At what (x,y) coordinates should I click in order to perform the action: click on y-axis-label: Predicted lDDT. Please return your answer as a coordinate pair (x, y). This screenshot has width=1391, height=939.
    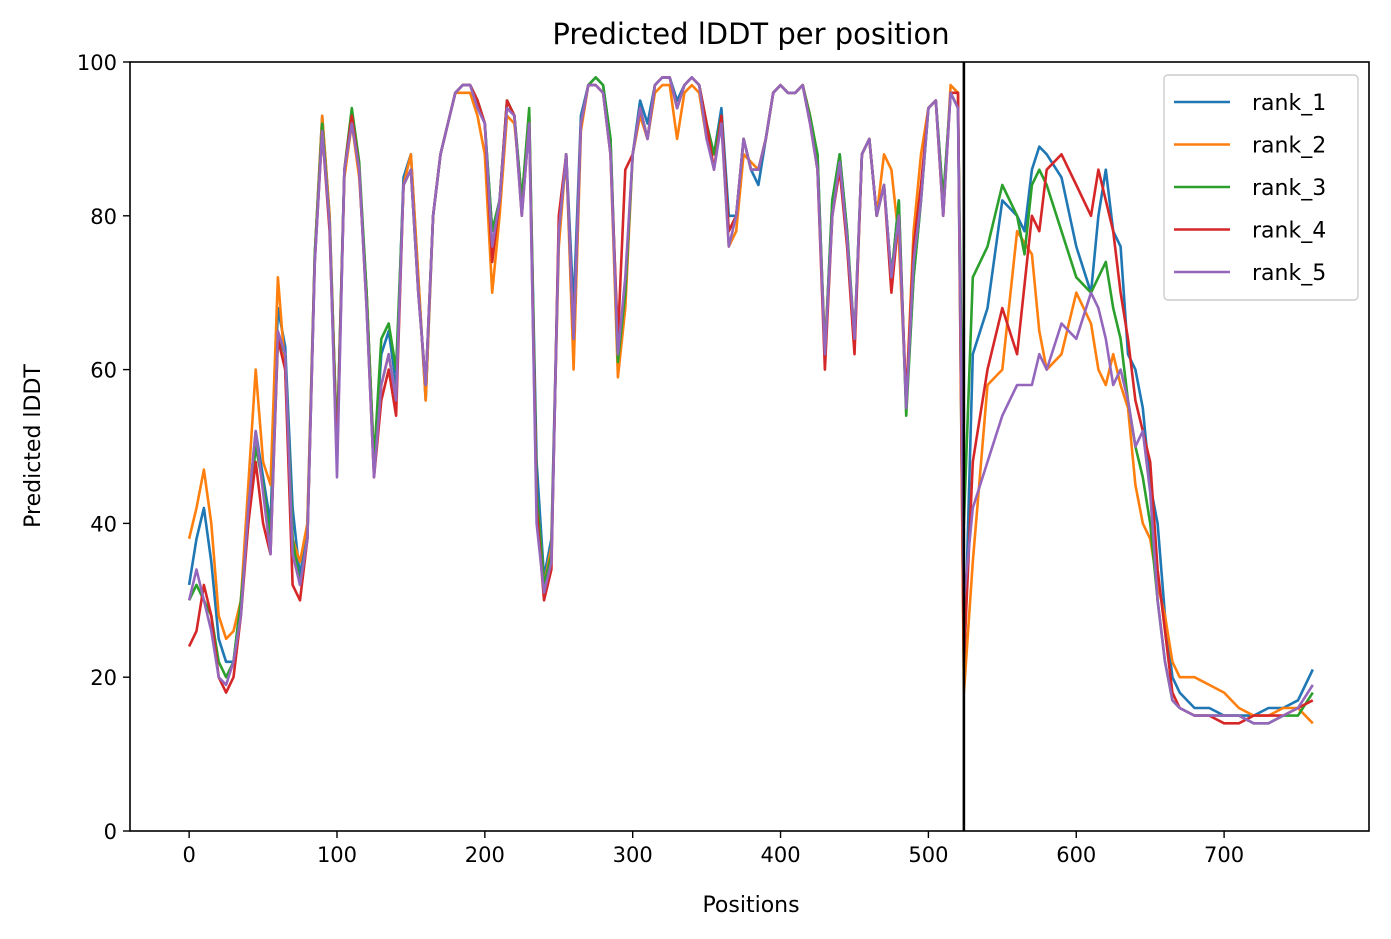
    Looking at the image, I should click on (33, 446).